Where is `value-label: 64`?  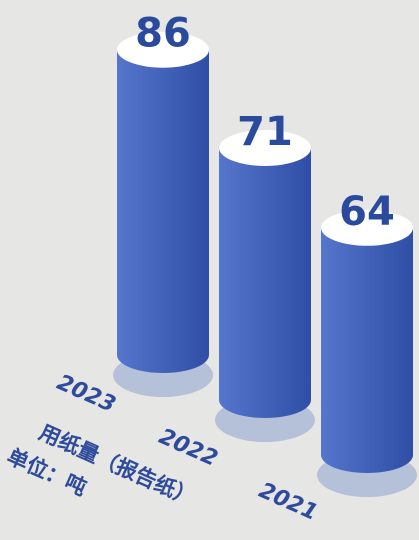 value-label: 64 is located at coordinates (367, 212).